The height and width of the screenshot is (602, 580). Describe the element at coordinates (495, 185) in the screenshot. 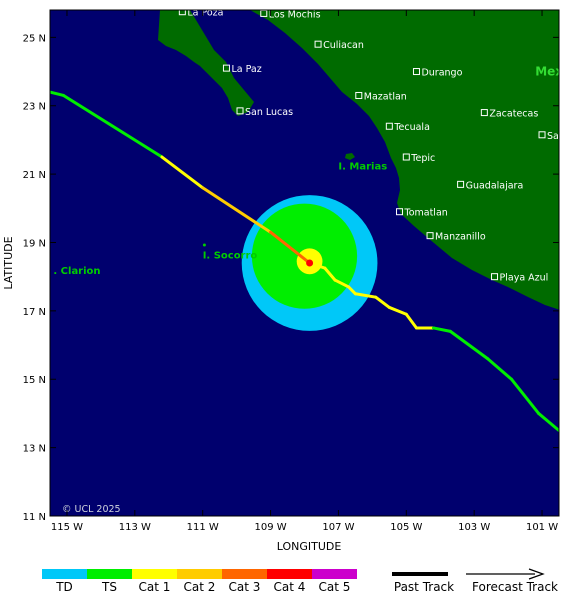

I see `city-label: Guadalajara` at that location.